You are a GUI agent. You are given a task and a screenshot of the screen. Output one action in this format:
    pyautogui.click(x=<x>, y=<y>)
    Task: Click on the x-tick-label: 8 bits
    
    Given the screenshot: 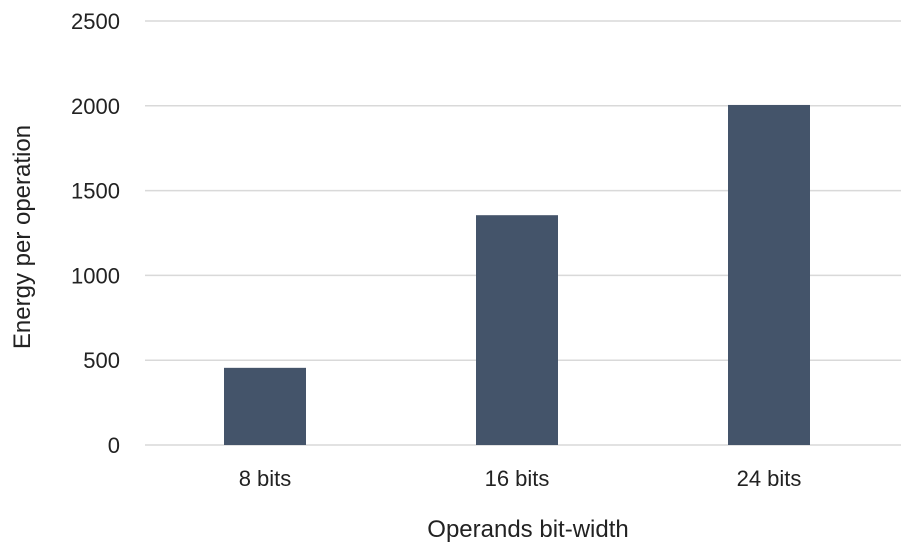 What is the action you would take?
    pyautogui.click(x=265, y=478)
    